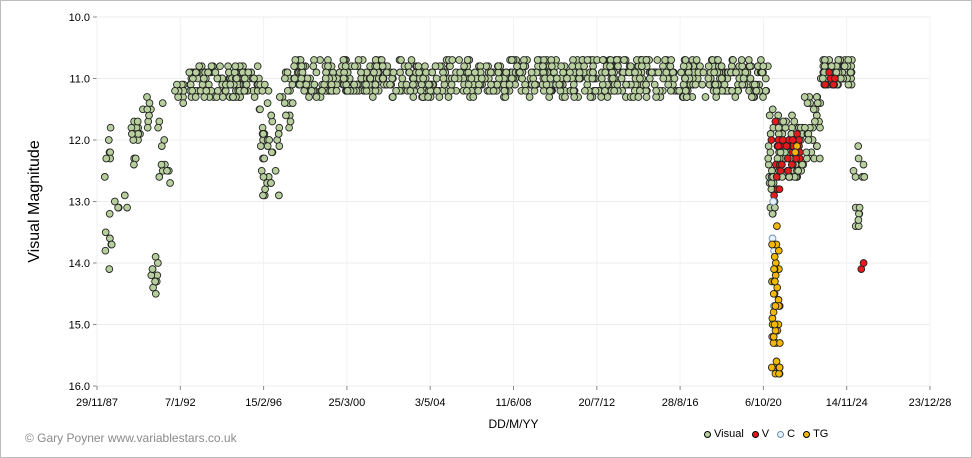  I want to click on y-tick-label: 11.0, so click(79, 80).